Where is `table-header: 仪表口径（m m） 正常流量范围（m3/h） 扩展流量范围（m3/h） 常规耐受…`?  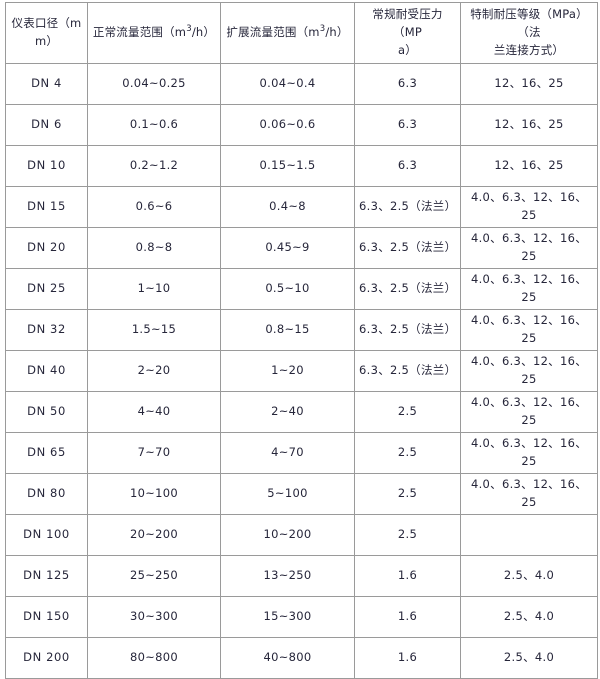
table-header: 仪表口径（m m） 正常流量范围（m3/h） 扩展流量范围（m3/h） 常规耐受… is located at coordinates (301, 33).